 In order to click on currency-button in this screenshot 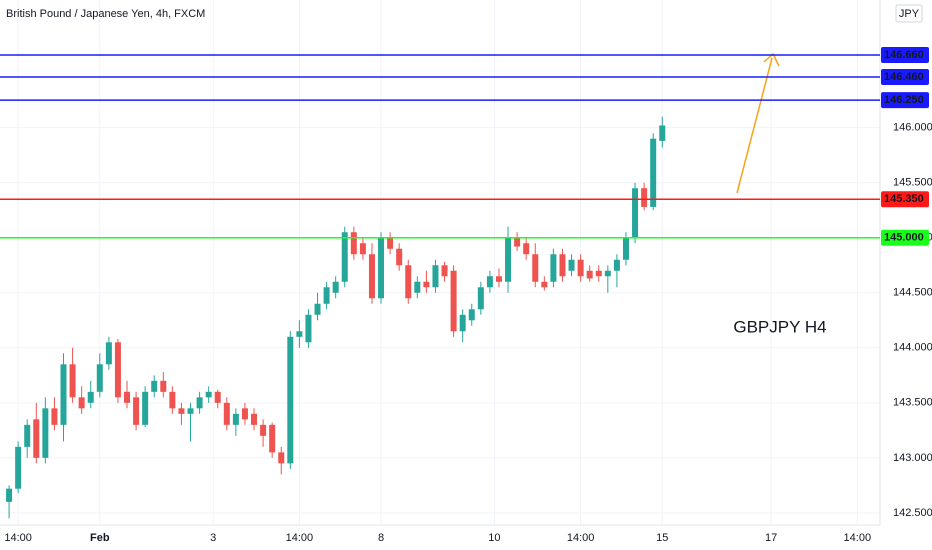, I will do `click(909, 13)`.